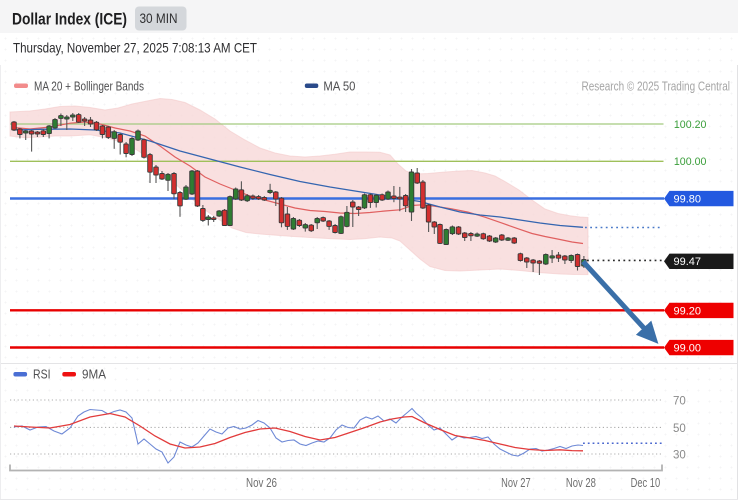 The image size is (738, 500). What do you see at coordinates (688, 311) in the screenshot?
I see `svg-text: 99.20` at bounding box center [688, 311].